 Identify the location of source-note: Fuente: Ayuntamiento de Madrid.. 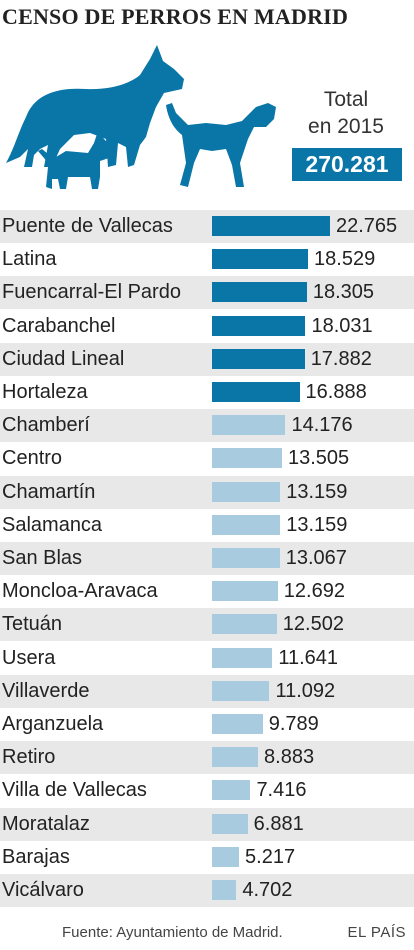
(172, 932).